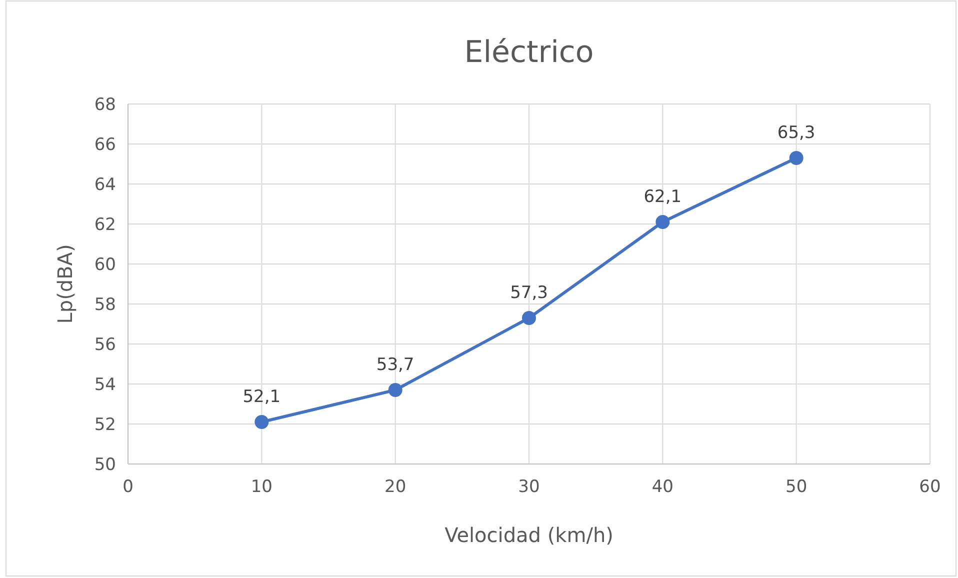 The image size is (958, 578). I want to click on x-tick-label: 50, so click(797, 487).